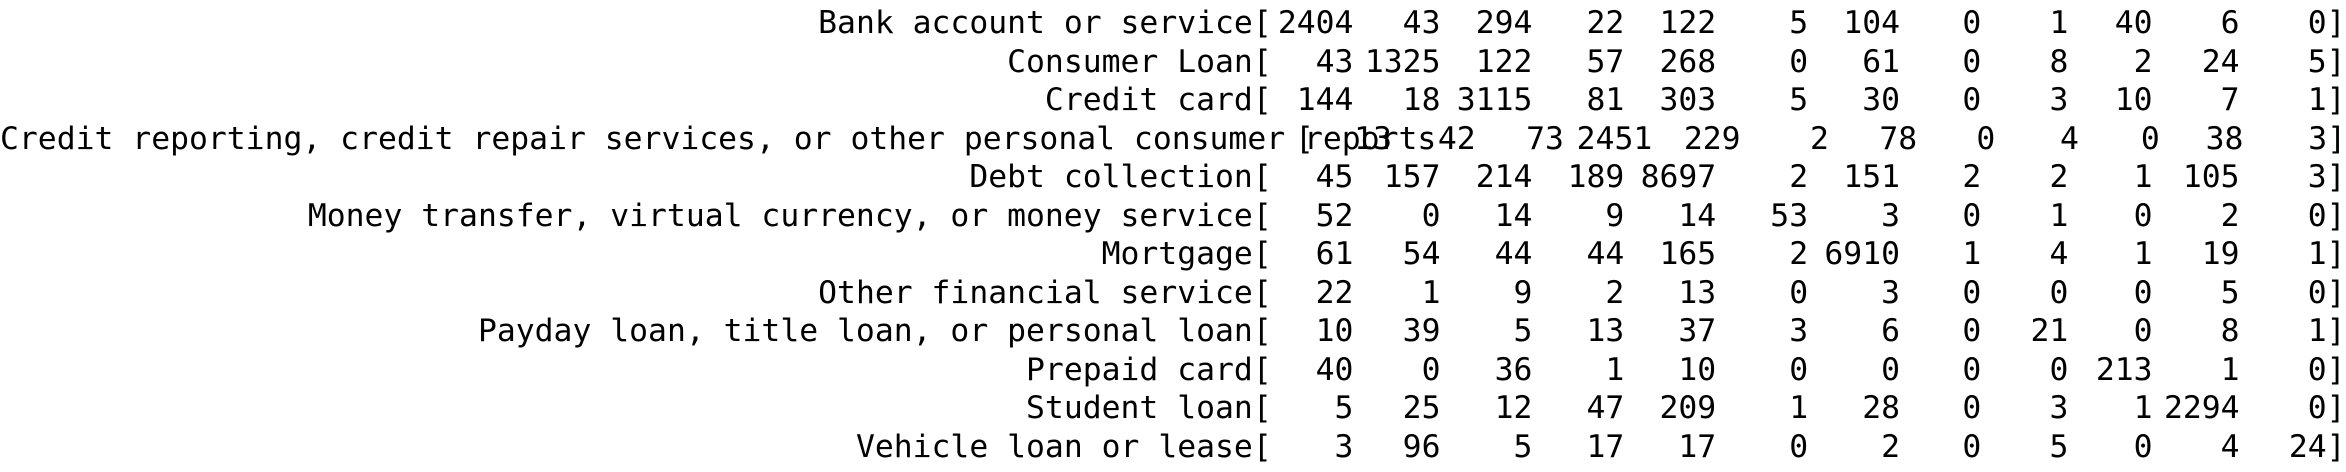 Image resolution: width=2346 pixels, height=472 pixels. I want to click on matrix-cell: 78, so click(1898, 138).